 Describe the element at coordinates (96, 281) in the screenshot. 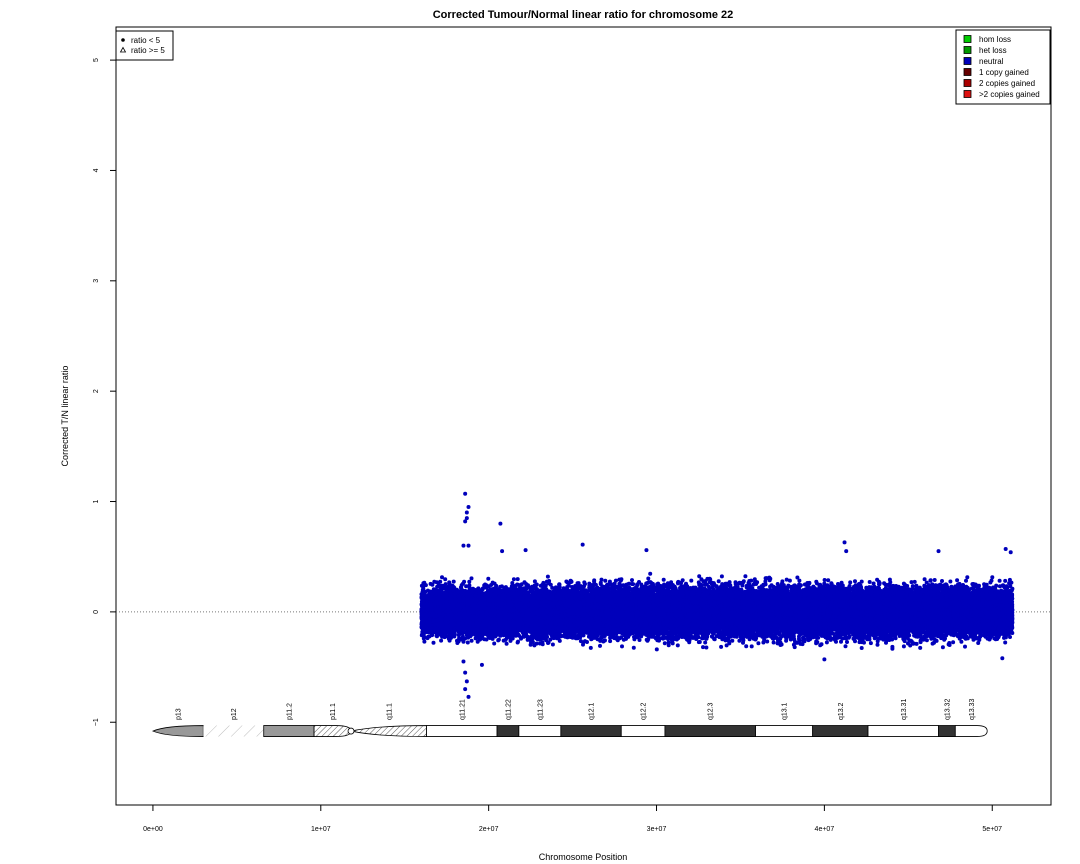

I see `y-tick-label: 3` at that location.